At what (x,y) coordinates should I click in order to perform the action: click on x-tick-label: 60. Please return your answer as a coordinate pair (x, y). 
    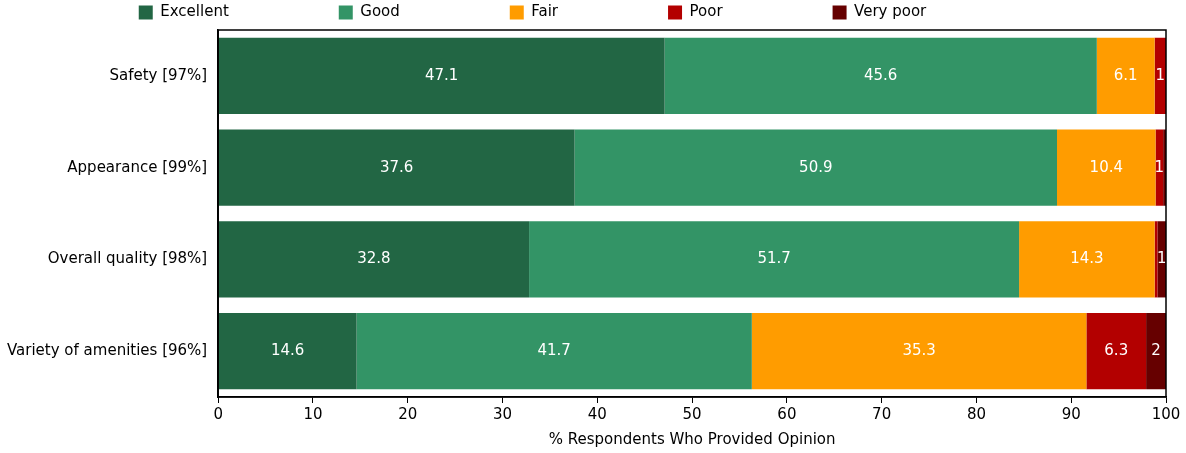
    Looking at the image, I should click on (787, 413).